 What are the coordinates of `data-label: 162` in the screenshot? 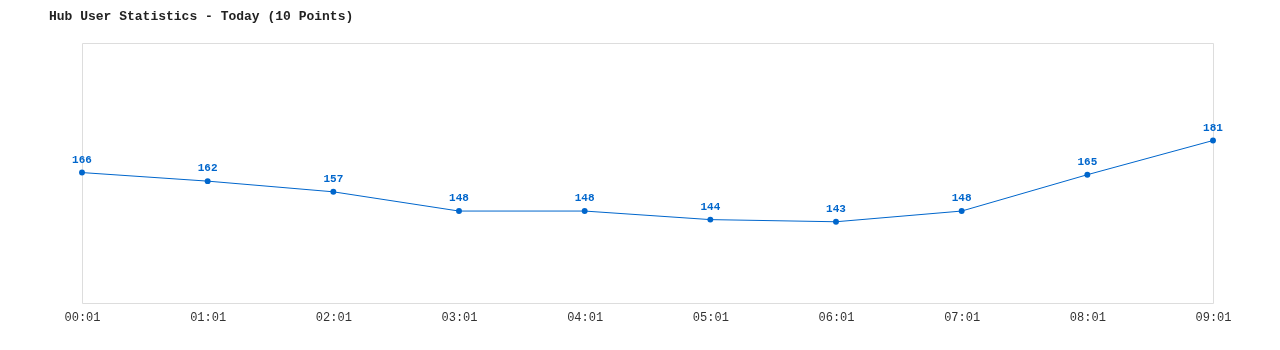 It's located at (207, 168).